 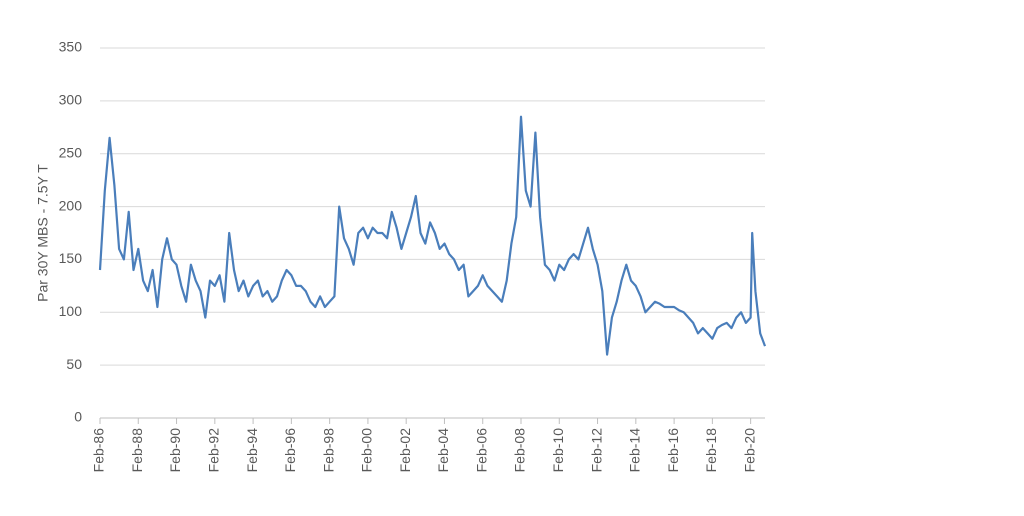 What do you see at coordinates (71, 152) in the screenshot?
I see `y-tick-label: 250` at bounding box center [71, 152].